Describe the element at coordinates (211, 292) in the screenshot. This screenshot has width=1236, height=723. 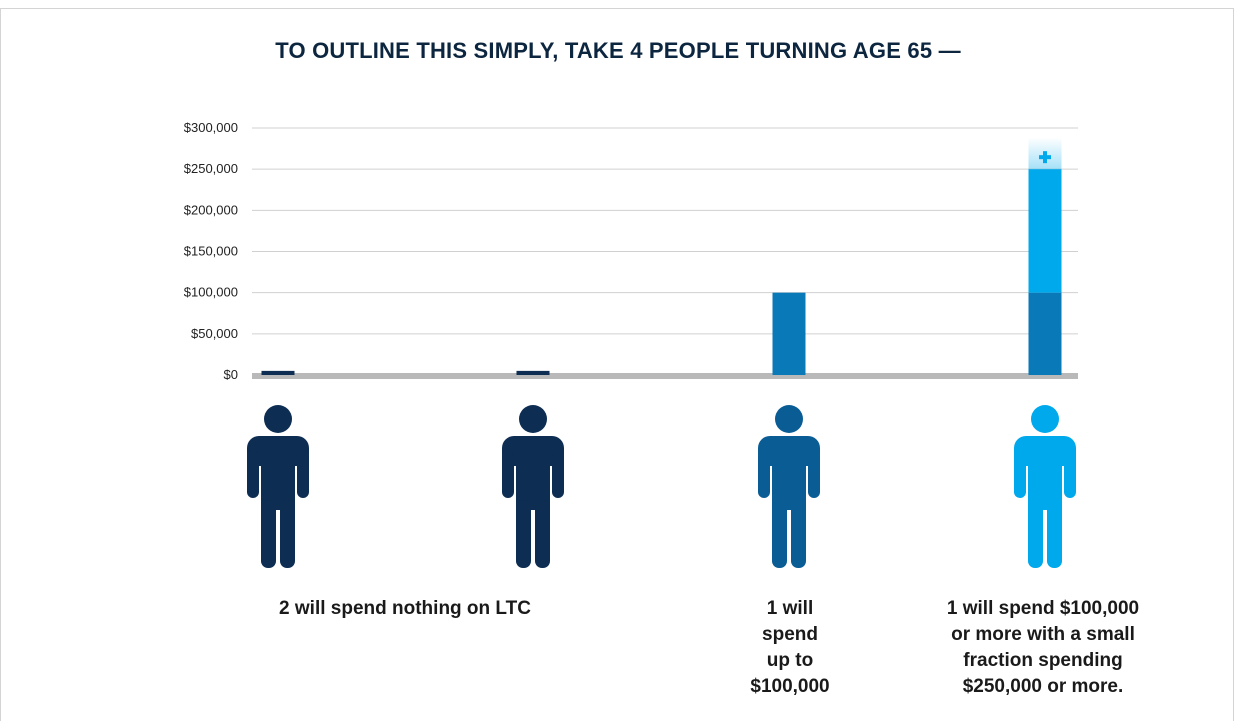
I see `y-tick-label: $100,000` at that location.